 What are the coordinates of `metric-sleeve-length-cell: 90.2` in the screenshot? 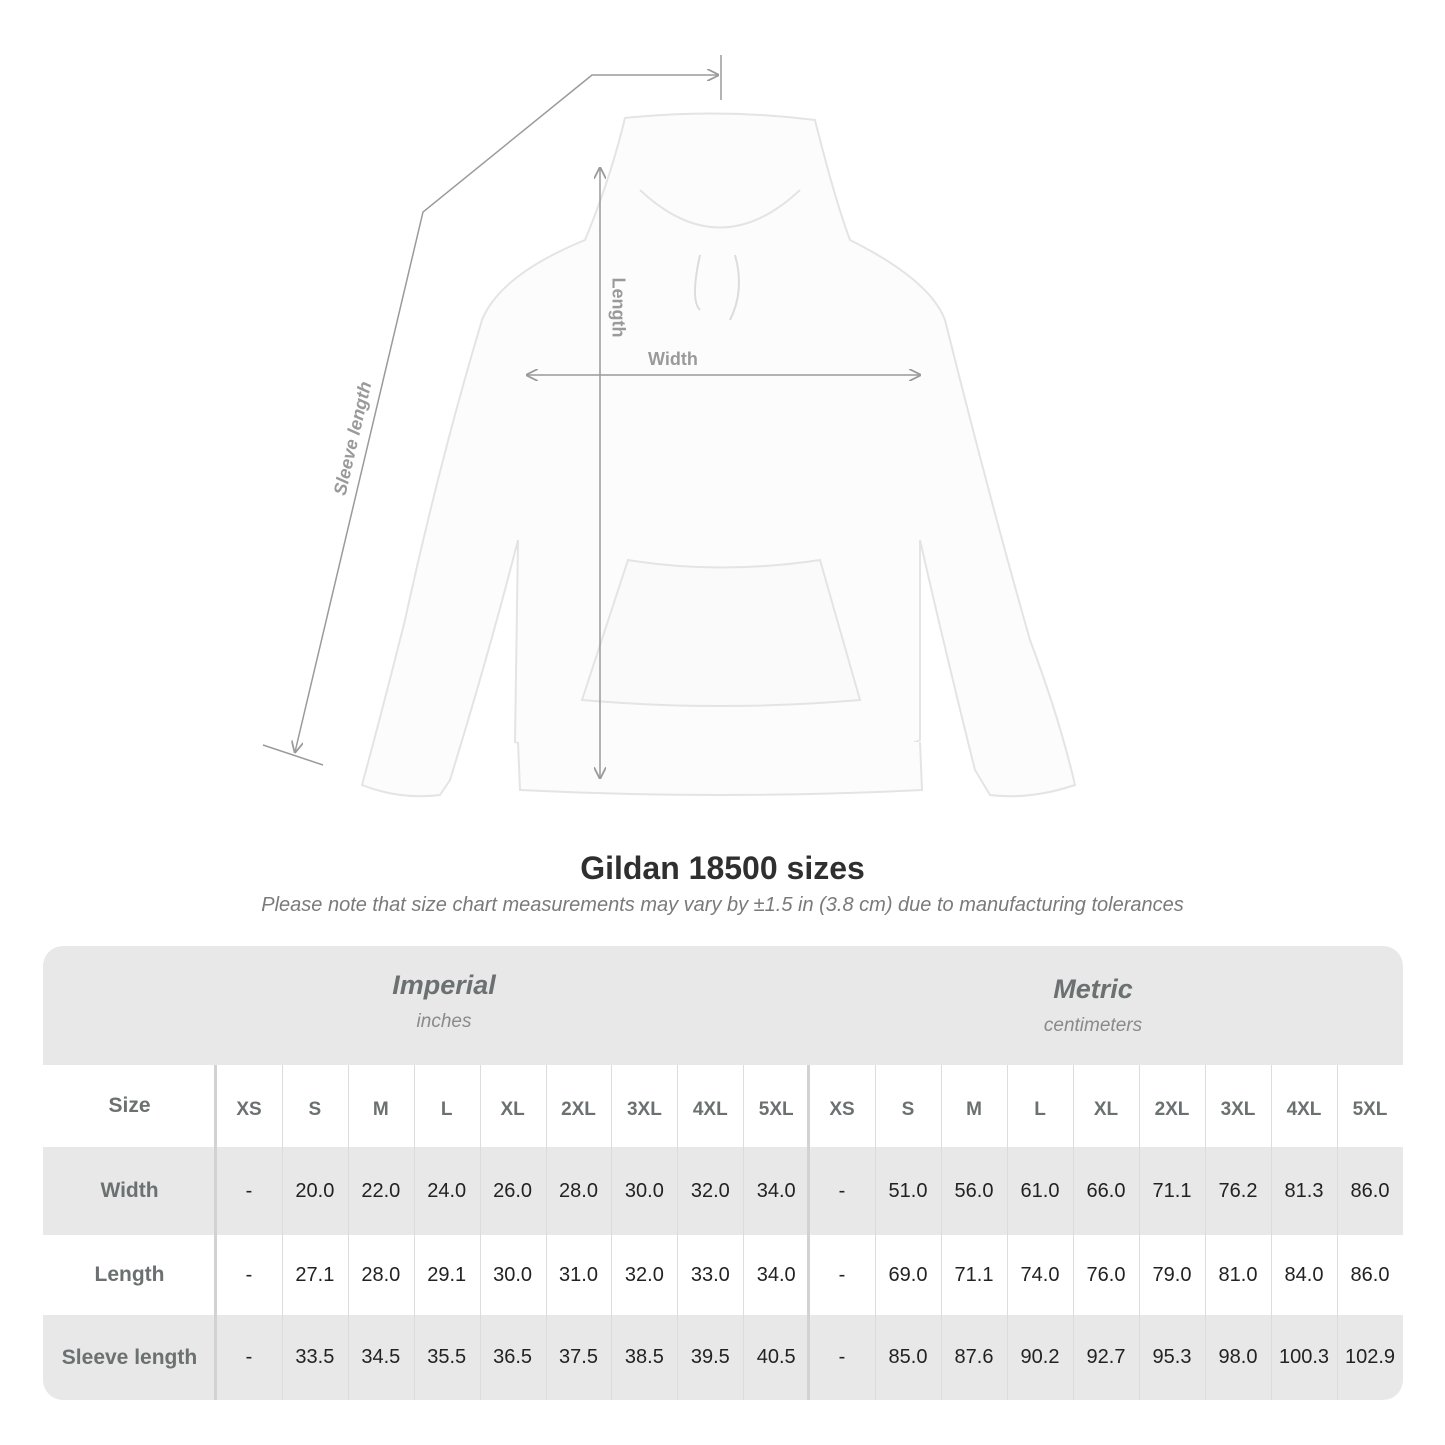 It's located at (1040, 1357).